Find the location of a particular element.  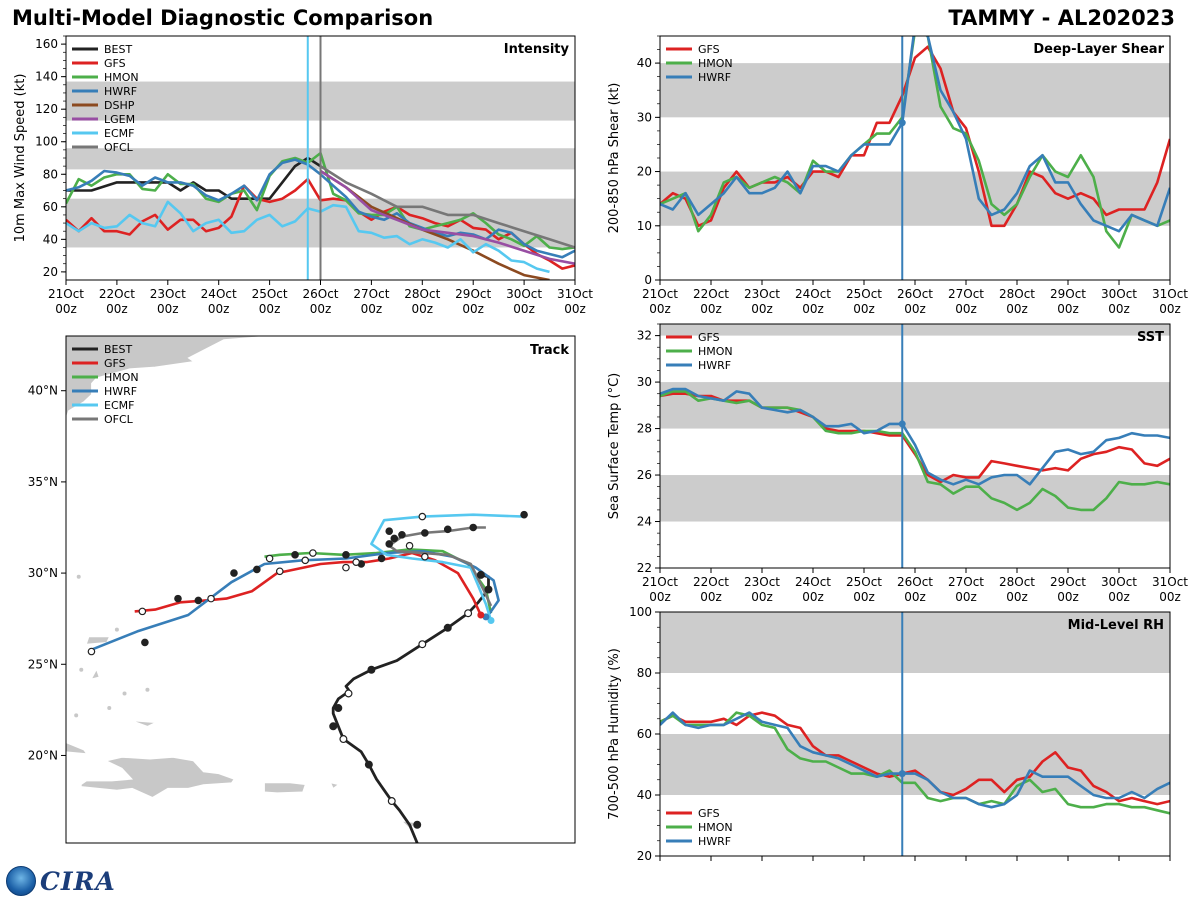

panel-title: Mid-Level RH is located at coordinates (1116, 625).